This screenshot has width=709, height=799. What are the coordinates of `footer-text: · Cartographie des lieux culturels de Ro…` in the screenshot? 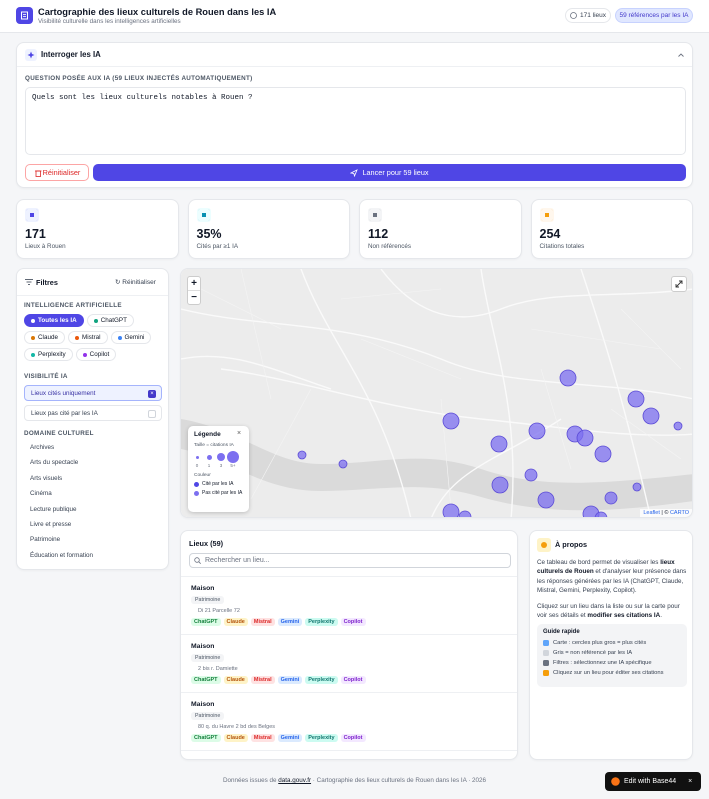 It's located at (399, 780).